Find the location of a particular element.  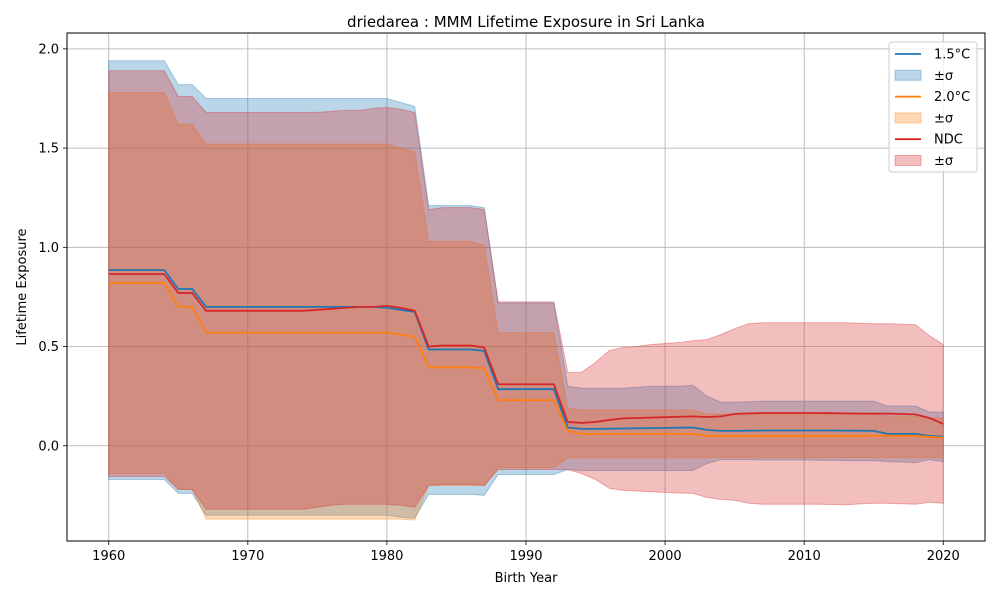

y-tick-label: 0.5 is located at coordinates (48, 347).